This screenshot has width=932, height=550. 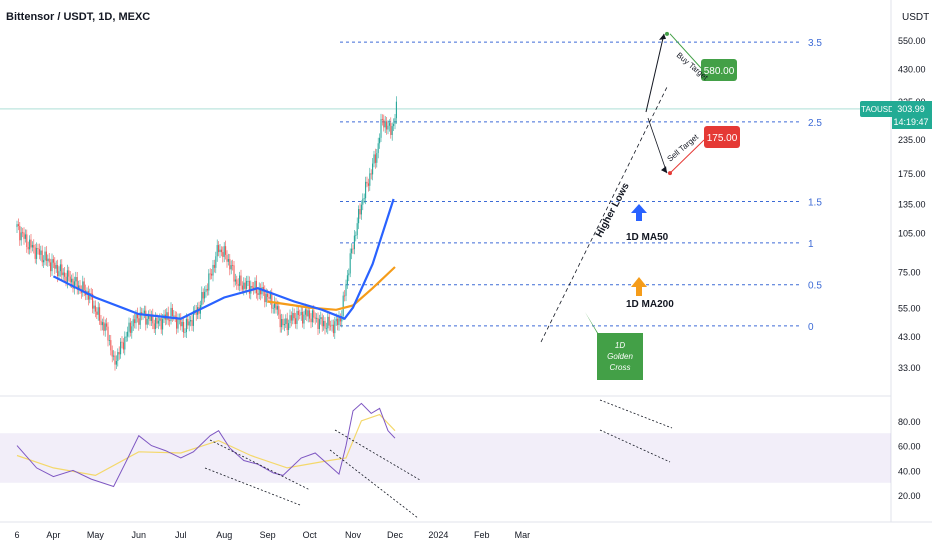 I want to click on fib-label-0: 3.5, so click(x=815, y=43).